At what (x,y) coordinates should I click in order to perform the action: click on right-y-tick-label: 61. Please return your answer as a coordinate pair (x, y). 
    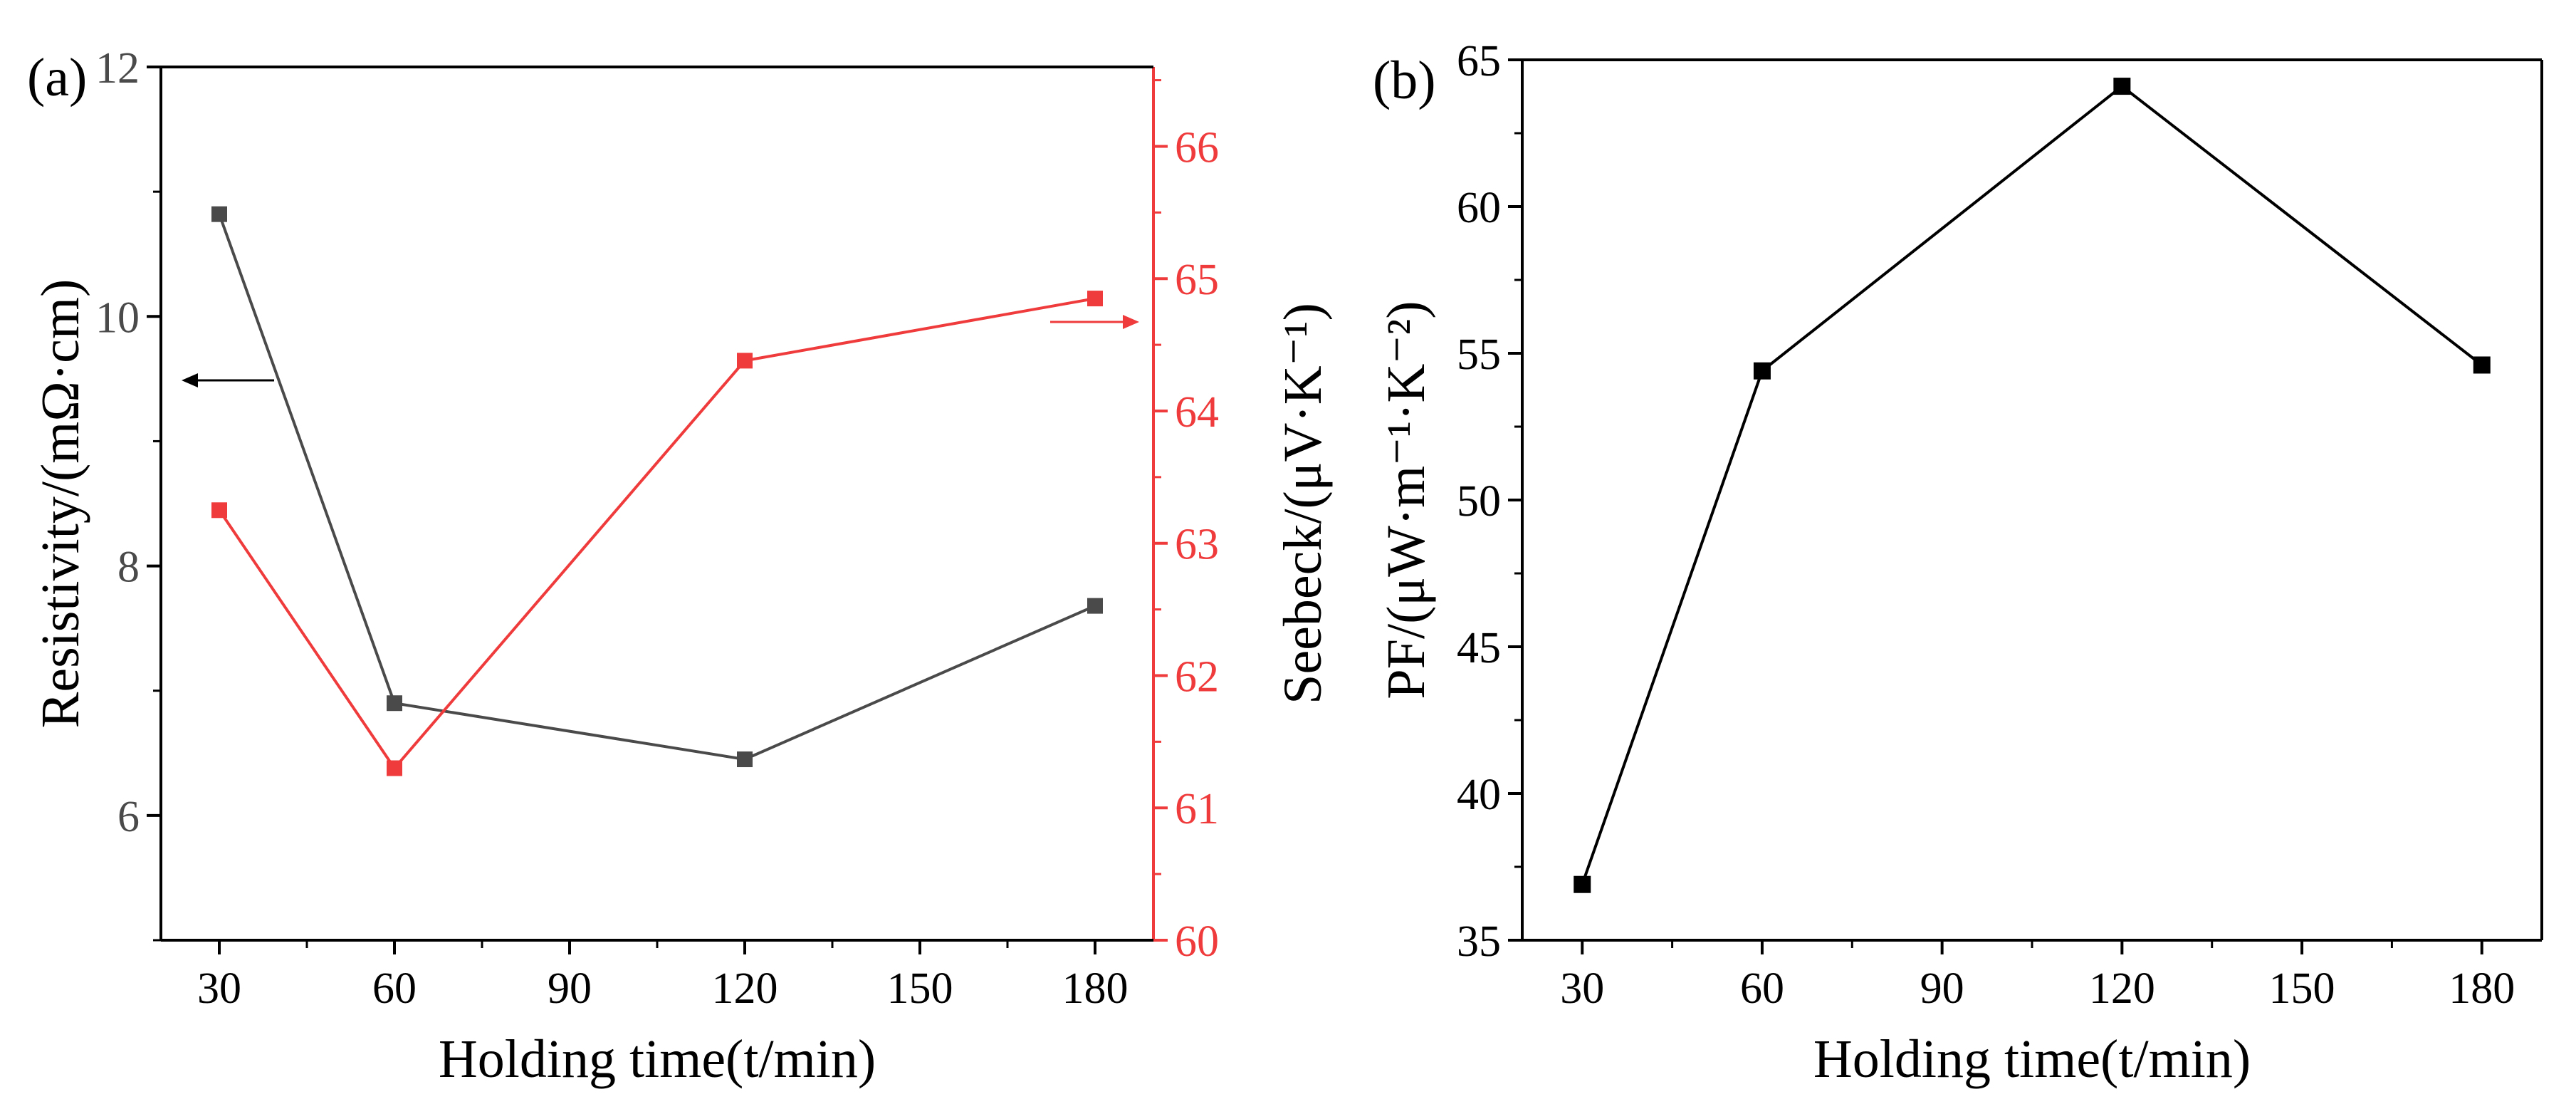
    Looking at the image, I should click on (1197, 809).